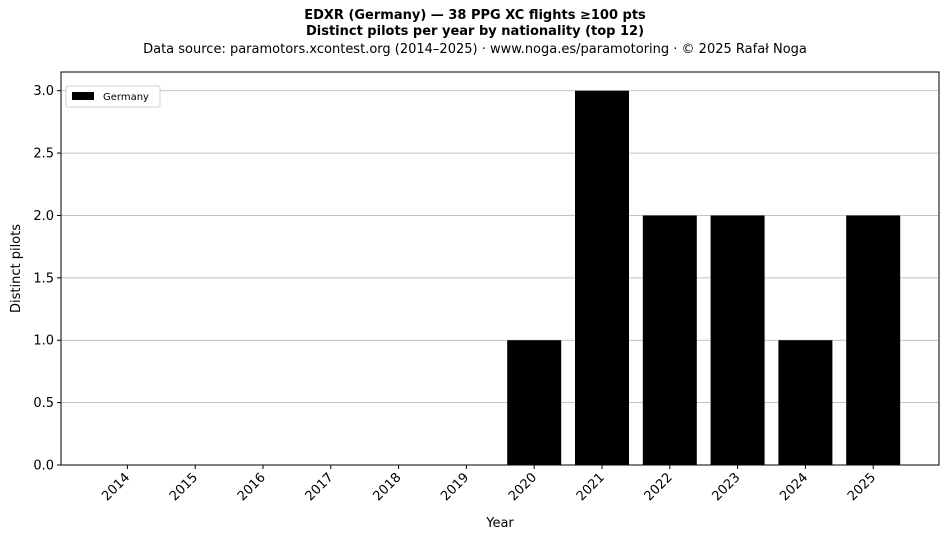 Image resolution: width=950 pixels, height=539 pixels. What do you see at coordinates (455, 487) in the screenshot?
I see `x-tick-label: 2019` at bounding box center [455, 487].